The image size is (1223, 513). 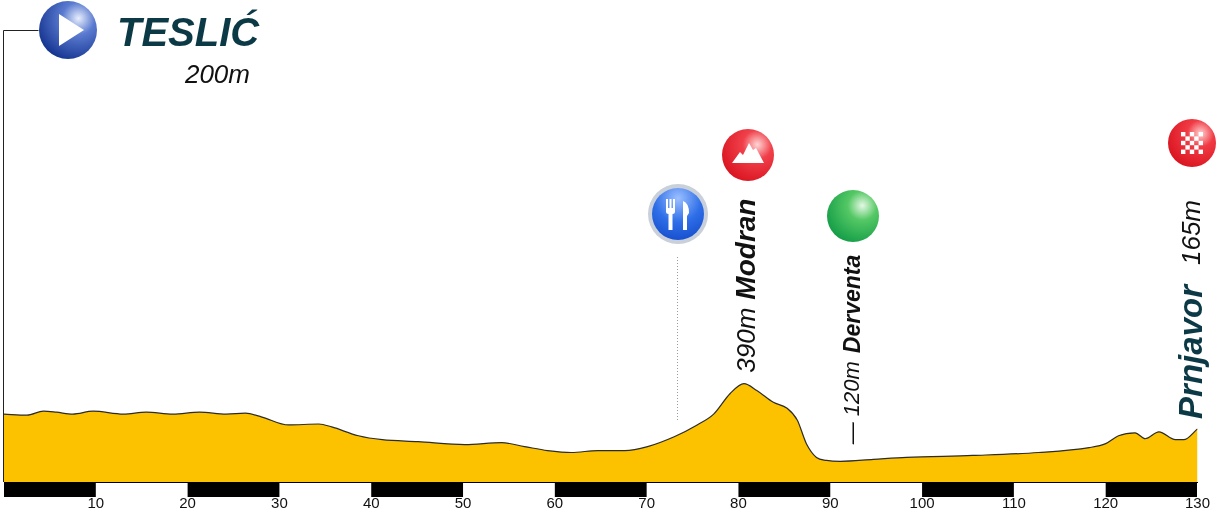 I want to click on annotation: Prnjavor, so click(x=1190, y=350).